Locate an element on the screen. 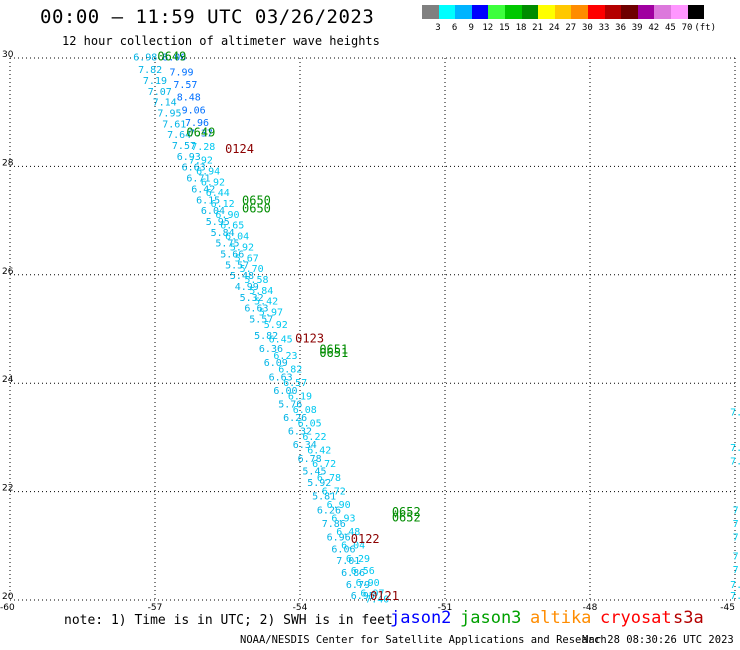 This screenshot has height=650, width=740. swh-value-label: 6.72 is located at coordinates (334, 491).